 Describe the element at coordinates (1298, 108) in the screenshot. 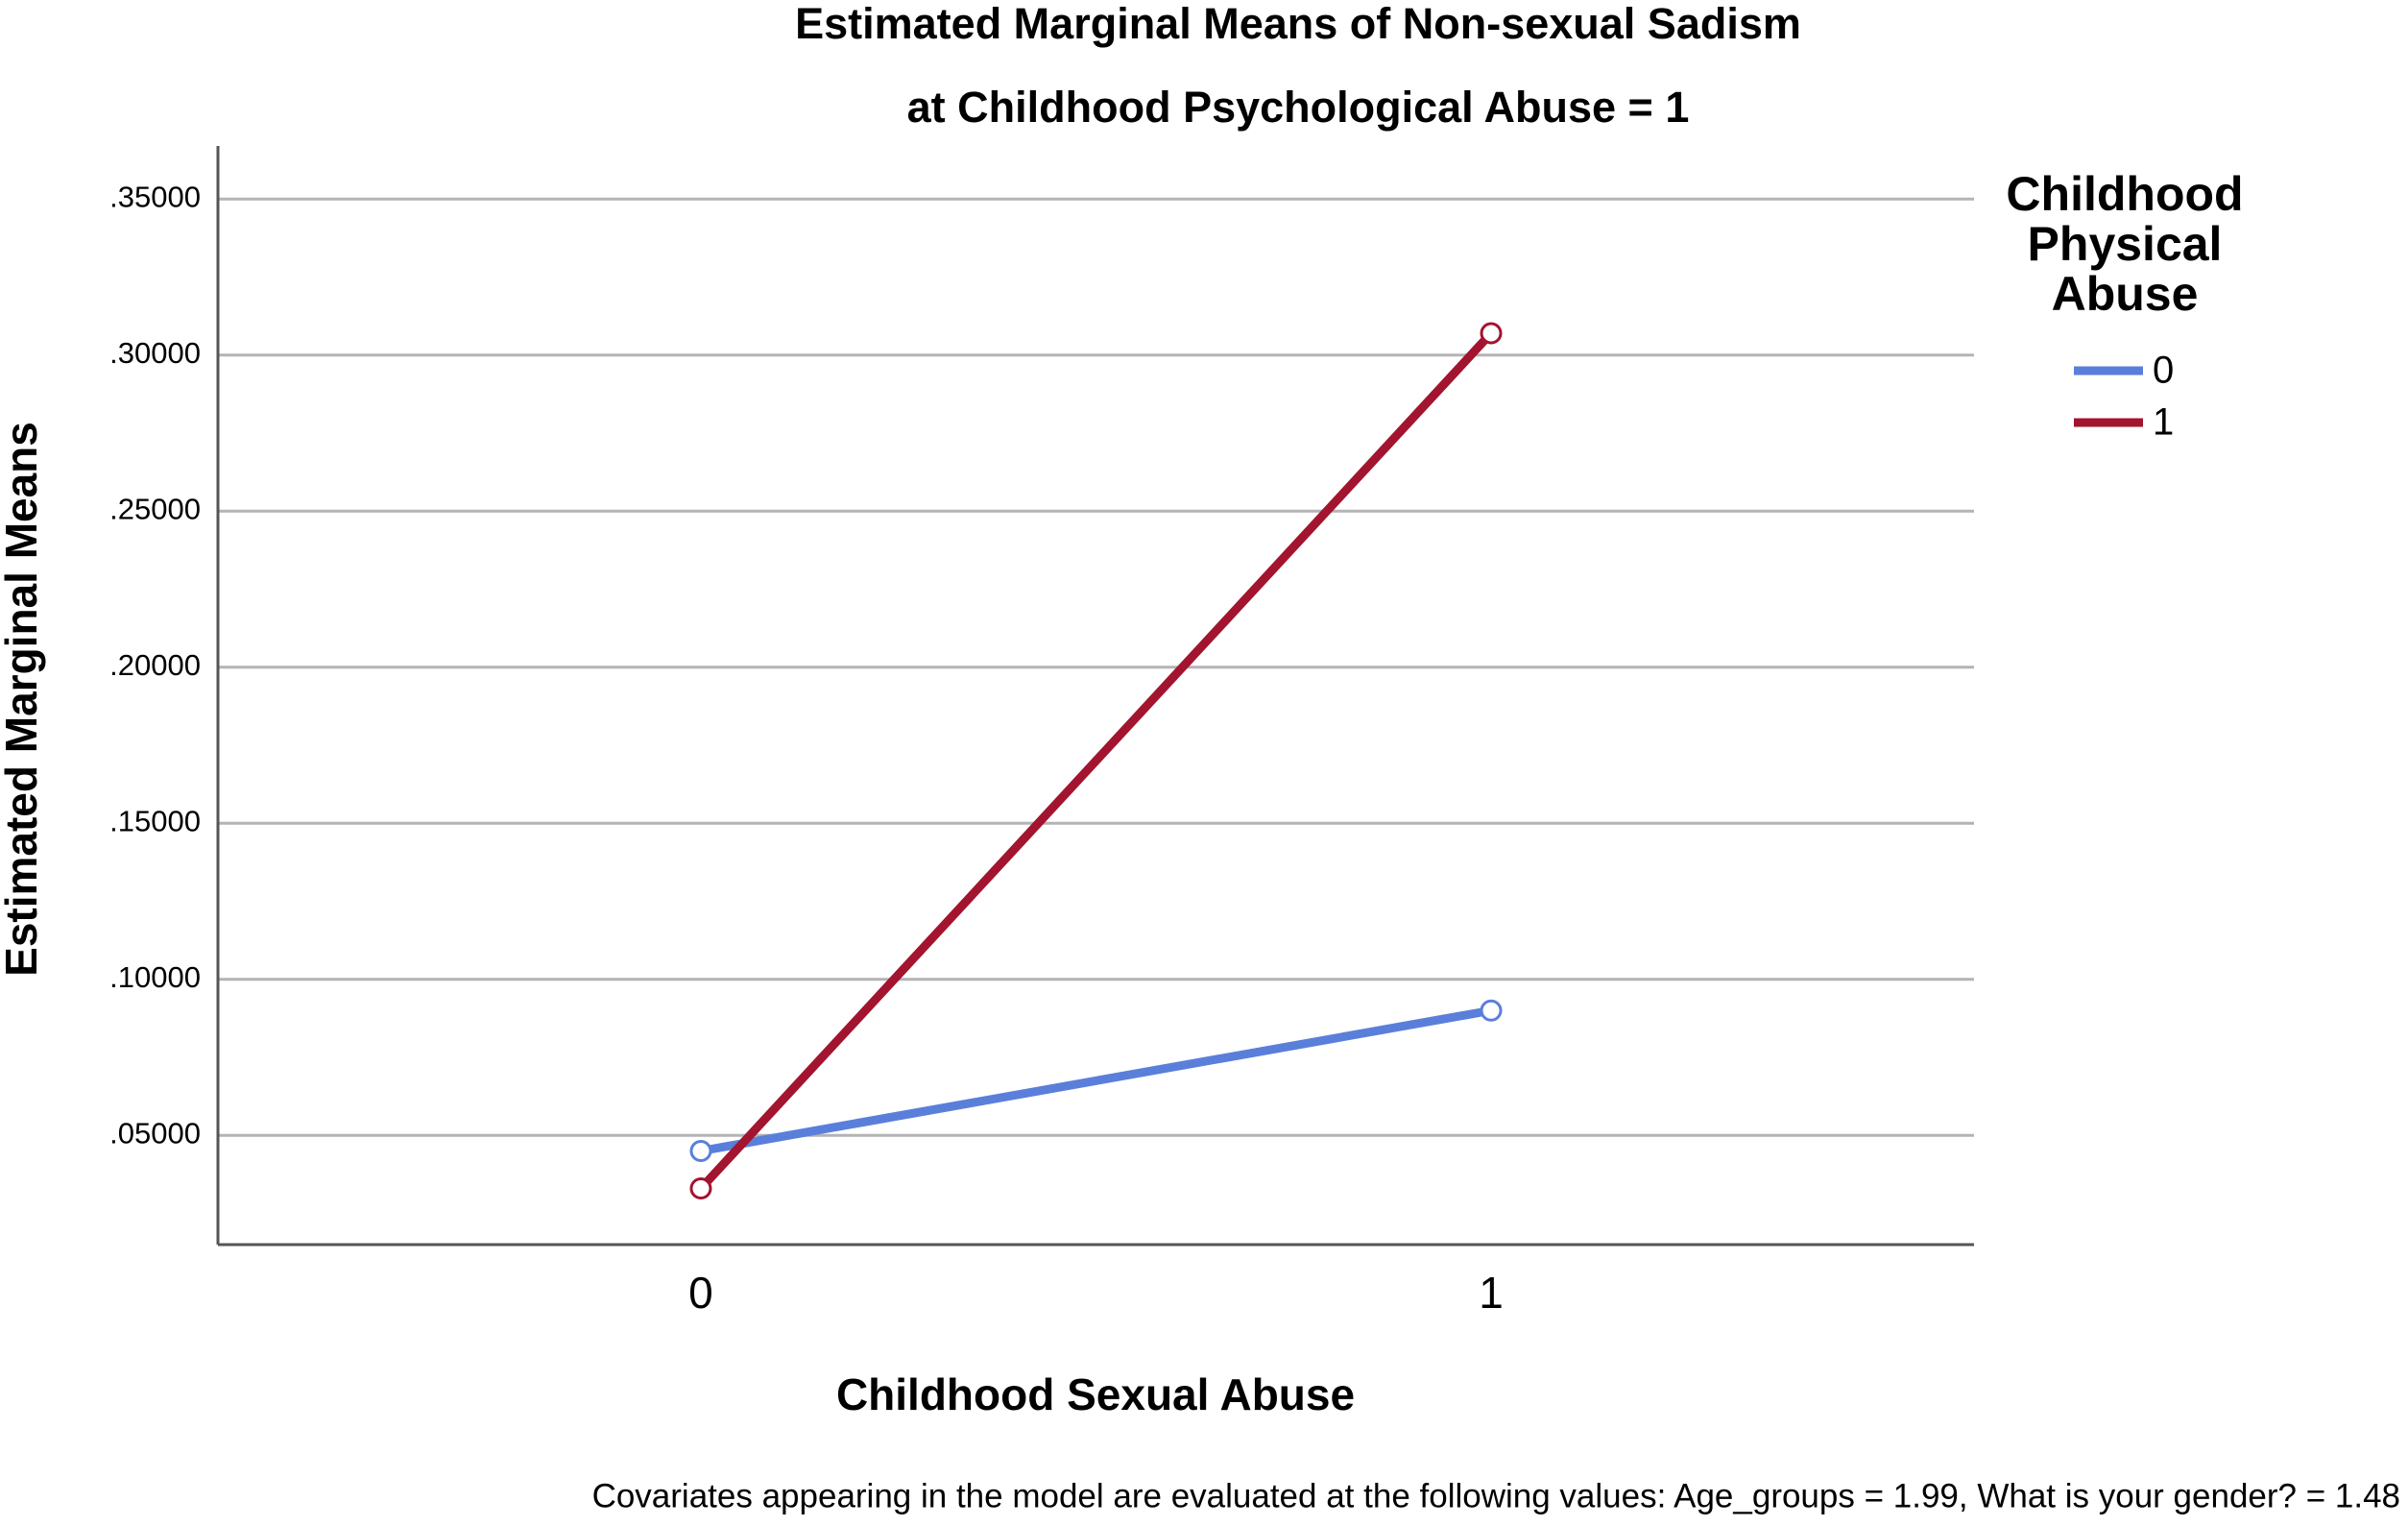

I see `chart-subtitle: at Childhood Psychological Abuse = 1` at that location.